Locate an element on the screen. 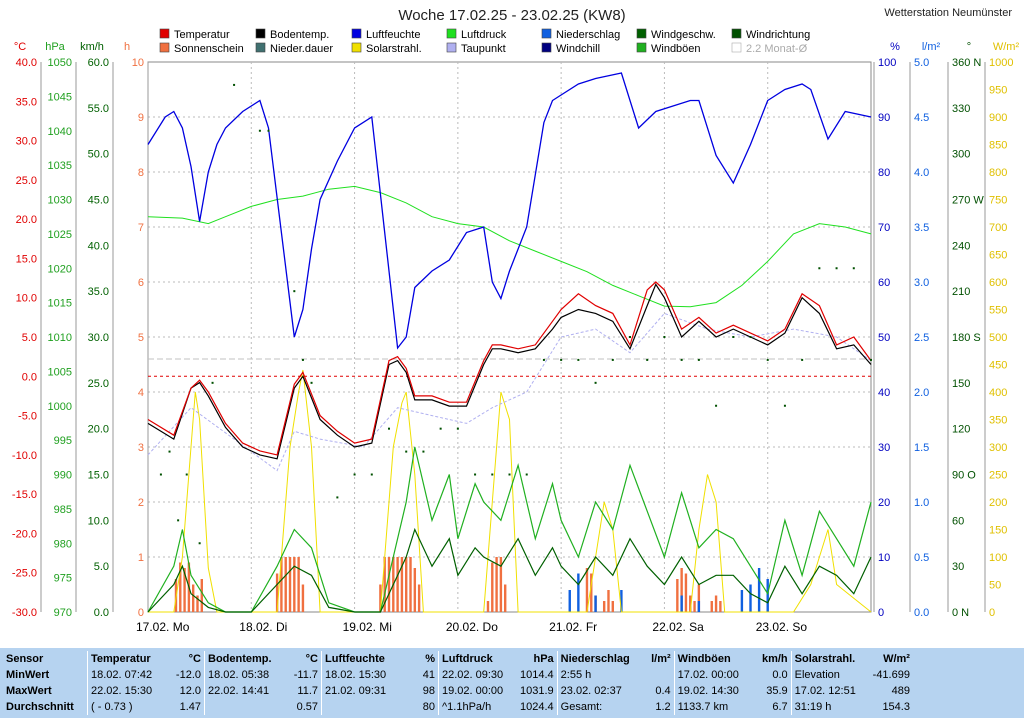 Image resolution: width=1024 pixels, height=718 pixels. wind-tick-label: 0.0 is located at coordinates (101, 613).